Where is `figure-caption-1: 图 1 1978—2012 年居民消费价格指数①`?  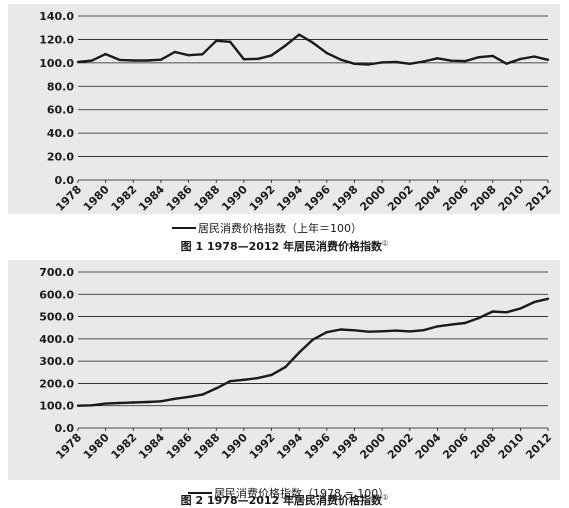 figure-caption-1: 图 1 1978—2012 年居民消费价格指数① is located at coordinates (284, 246).